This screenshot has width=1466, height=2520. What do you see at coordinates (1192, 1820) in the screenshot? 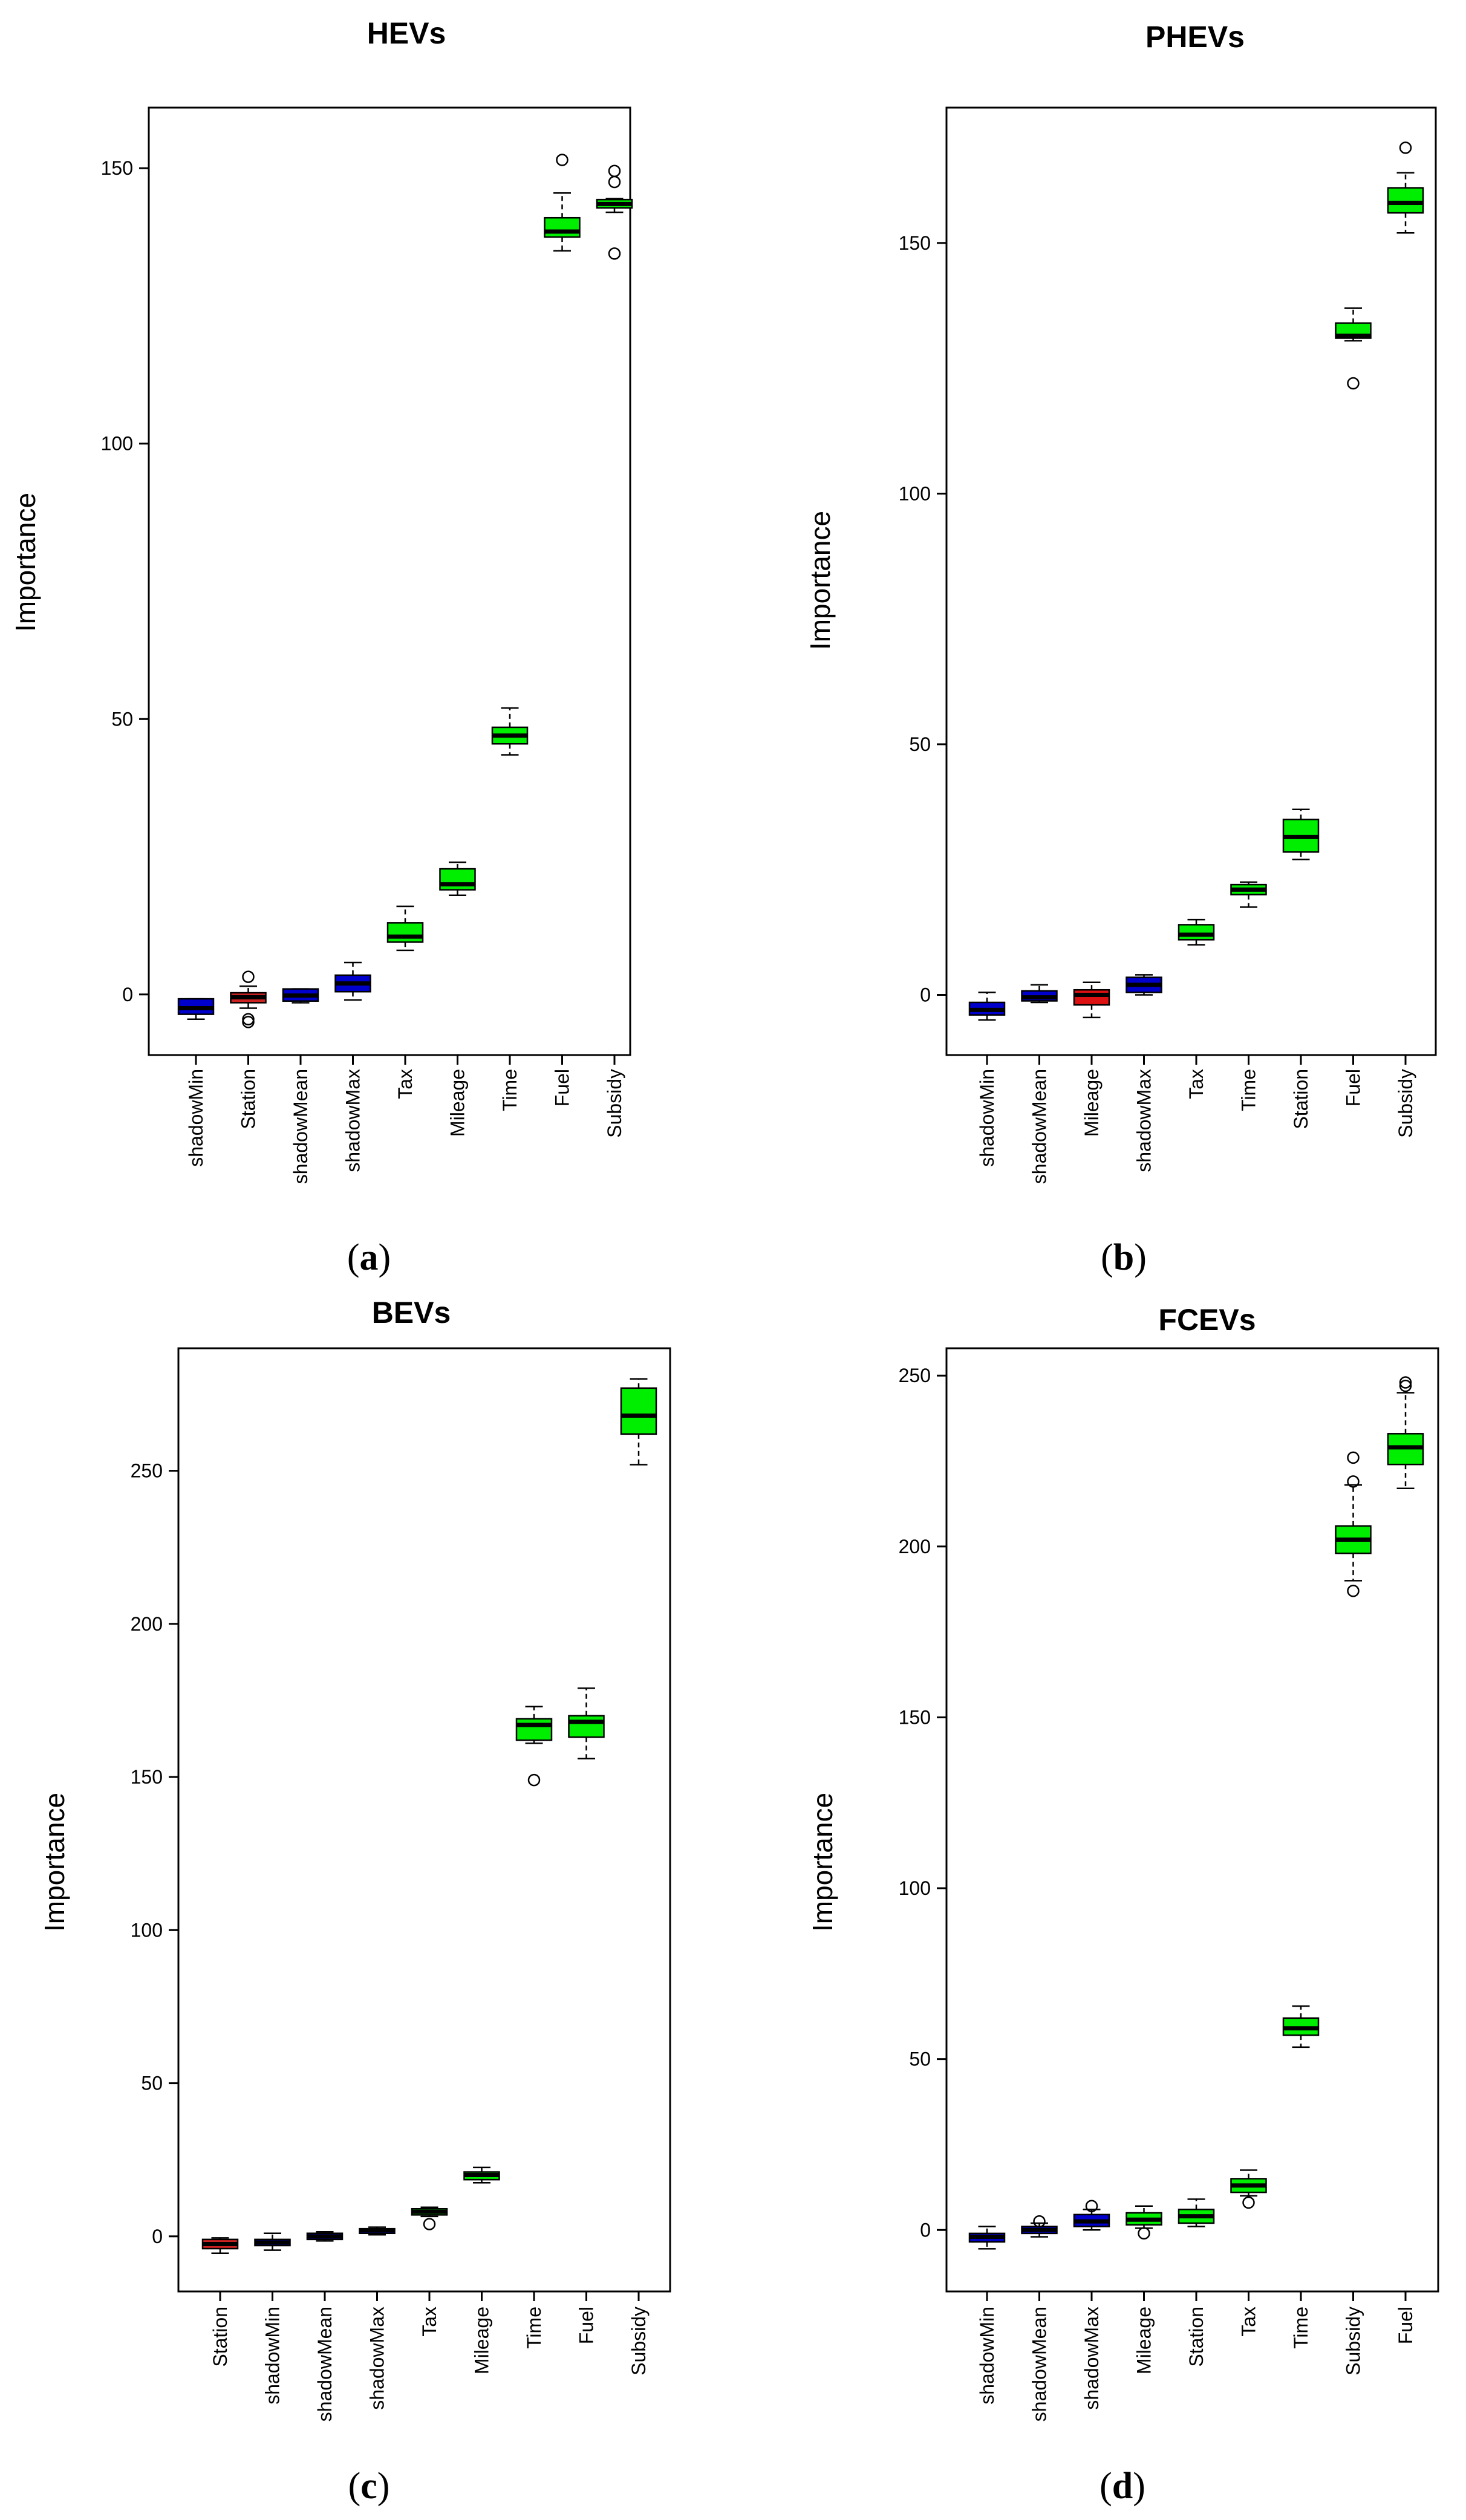
I see `plot-frame-fcevs` at bounding box center [1192, 1820].